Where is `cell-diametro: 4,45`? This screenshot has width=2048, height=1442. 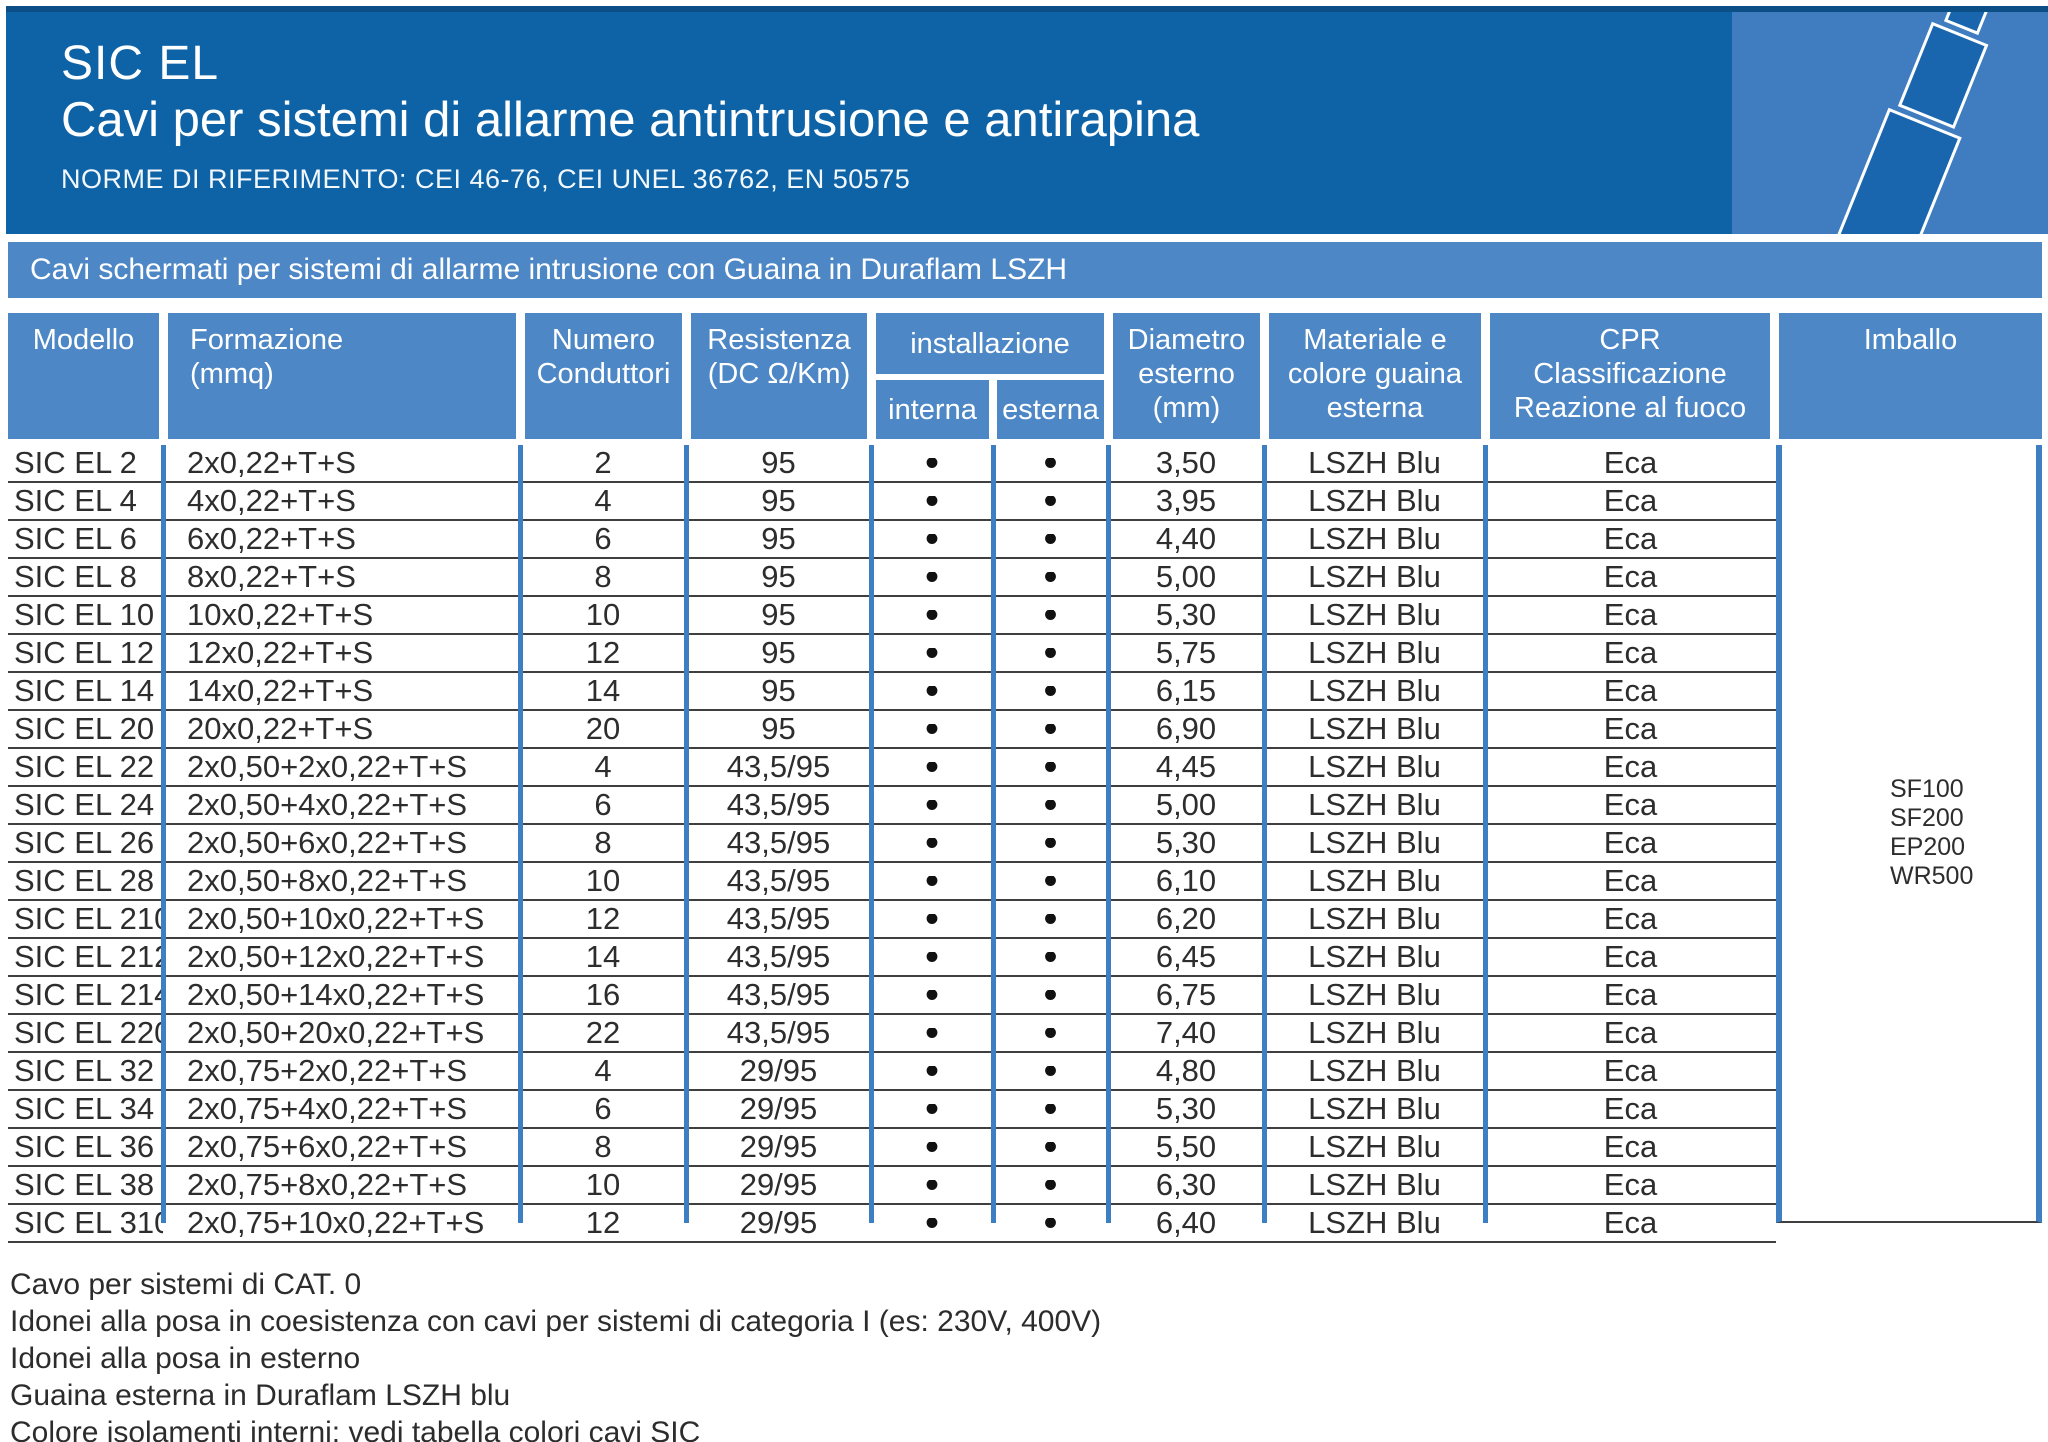
cell-diametro: 4,45 is located at coordinates (1186, 766).